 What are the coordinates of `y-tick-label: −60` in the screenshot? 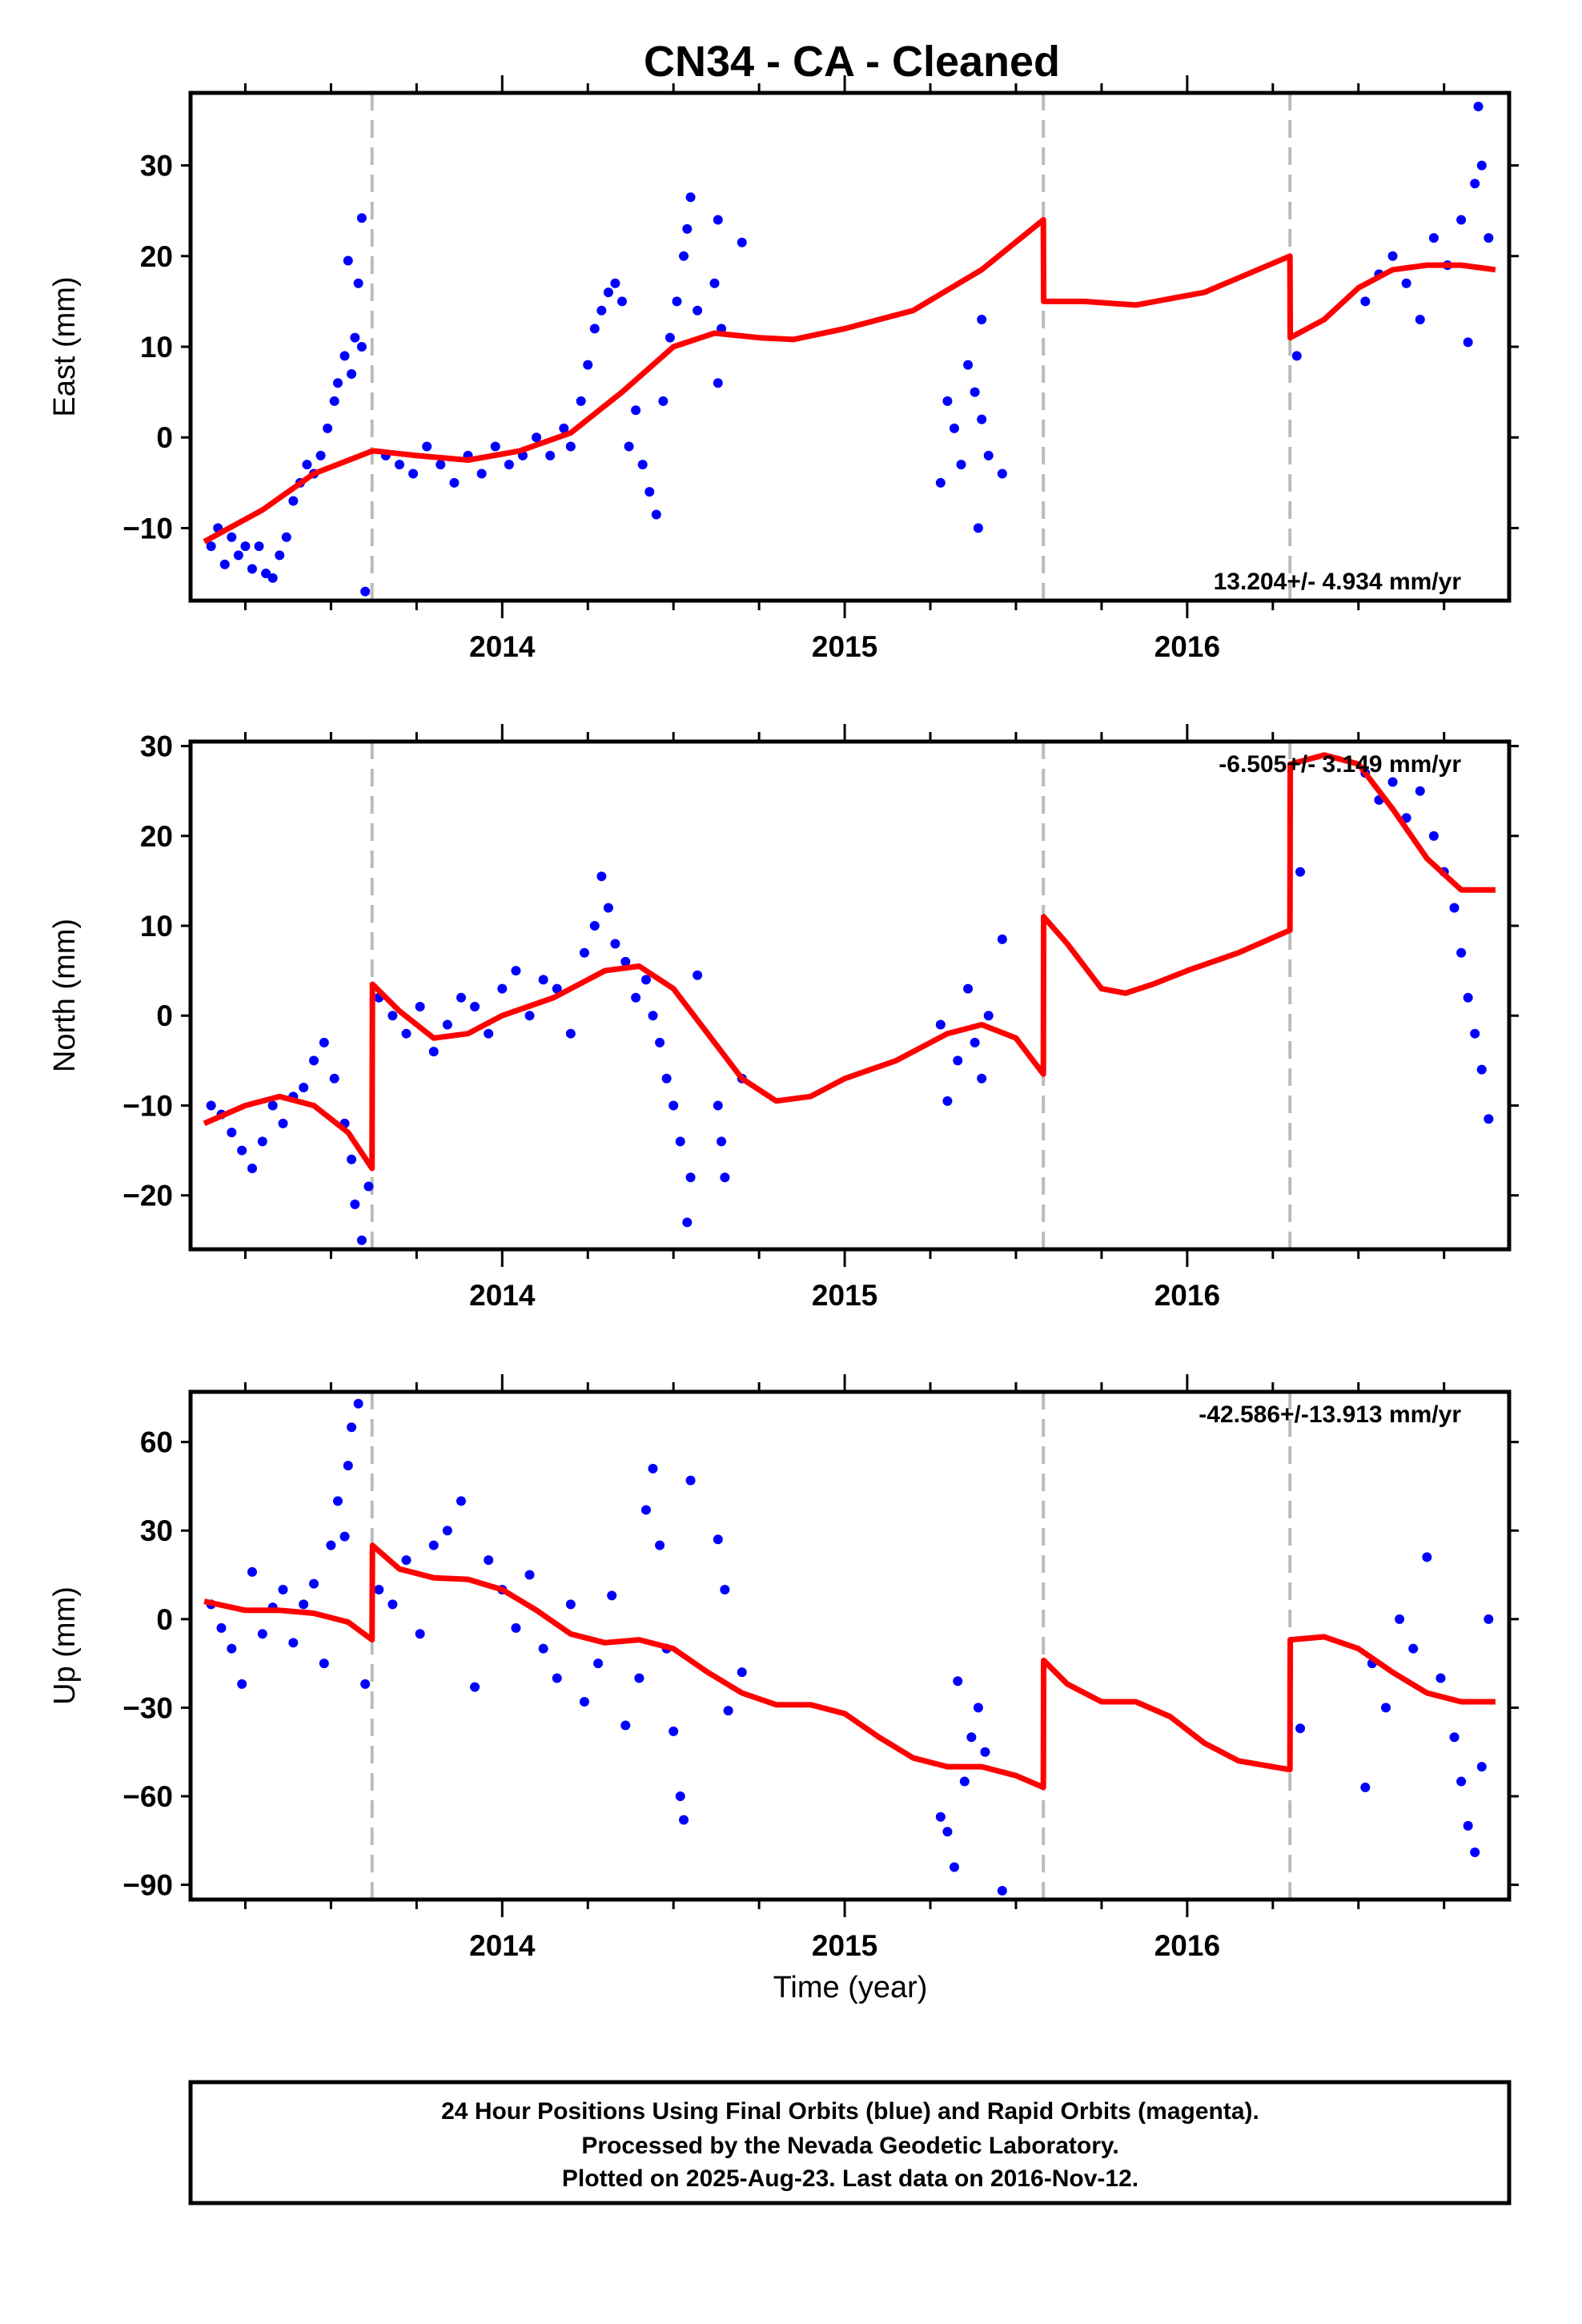 It's located at (147, 1796).